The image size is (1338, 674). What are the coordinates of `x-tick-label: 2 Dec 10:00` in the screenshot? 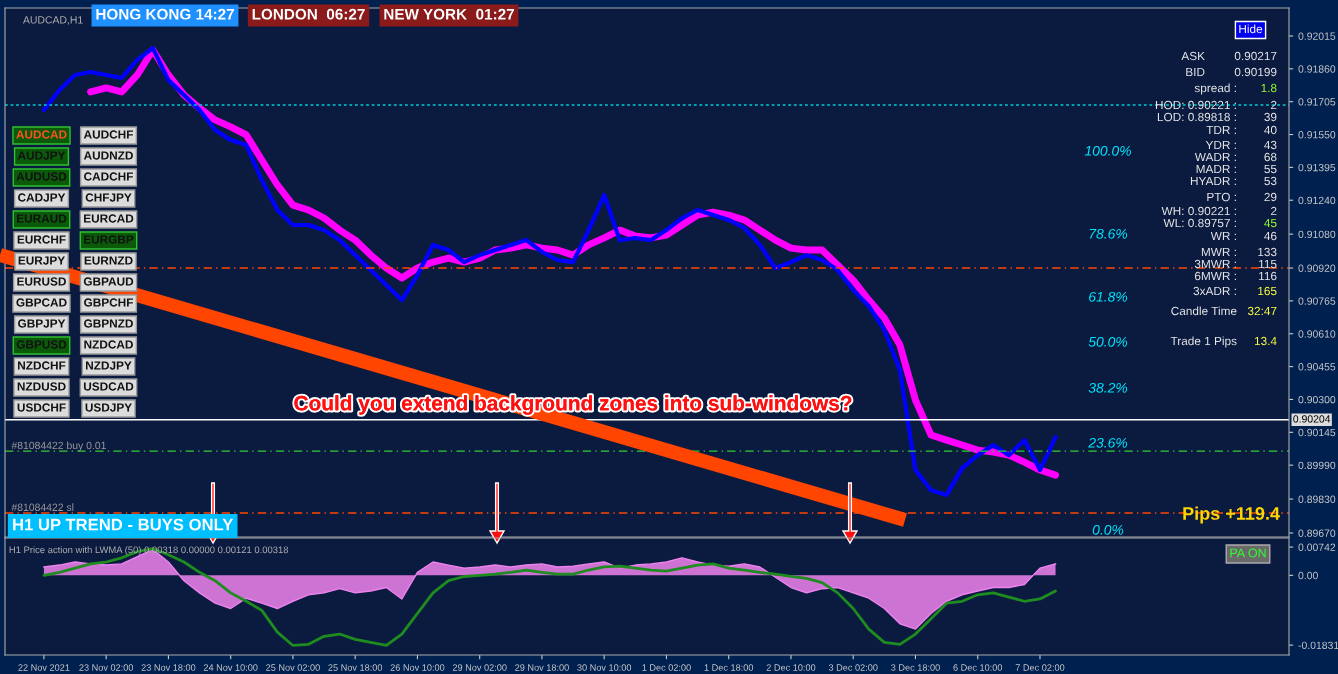 It's located at (791, 667).